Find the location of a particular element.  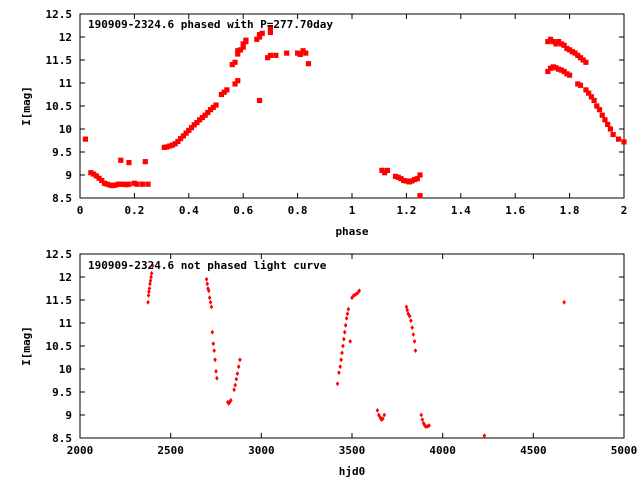

y-tick-label: 9 is located at coordinates (68, 175).